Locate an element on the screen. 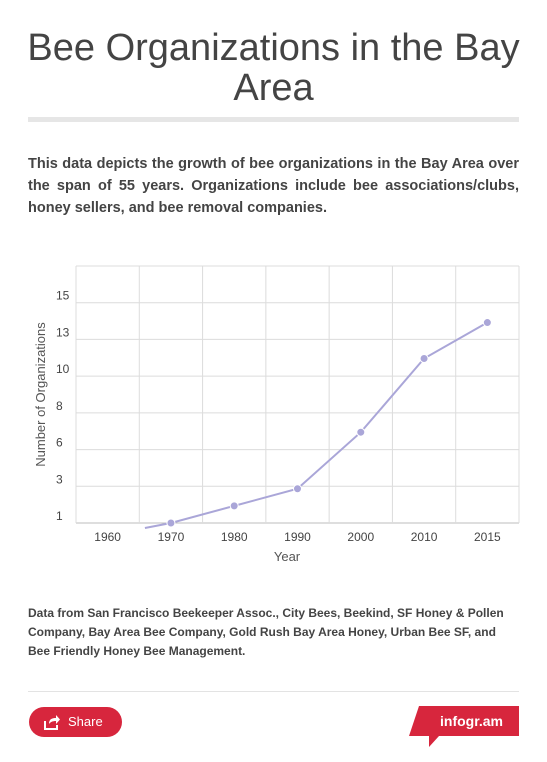 This screenshot has height=762, width=547. x-tick-label: 1980 is located at coordinates (234, 537).